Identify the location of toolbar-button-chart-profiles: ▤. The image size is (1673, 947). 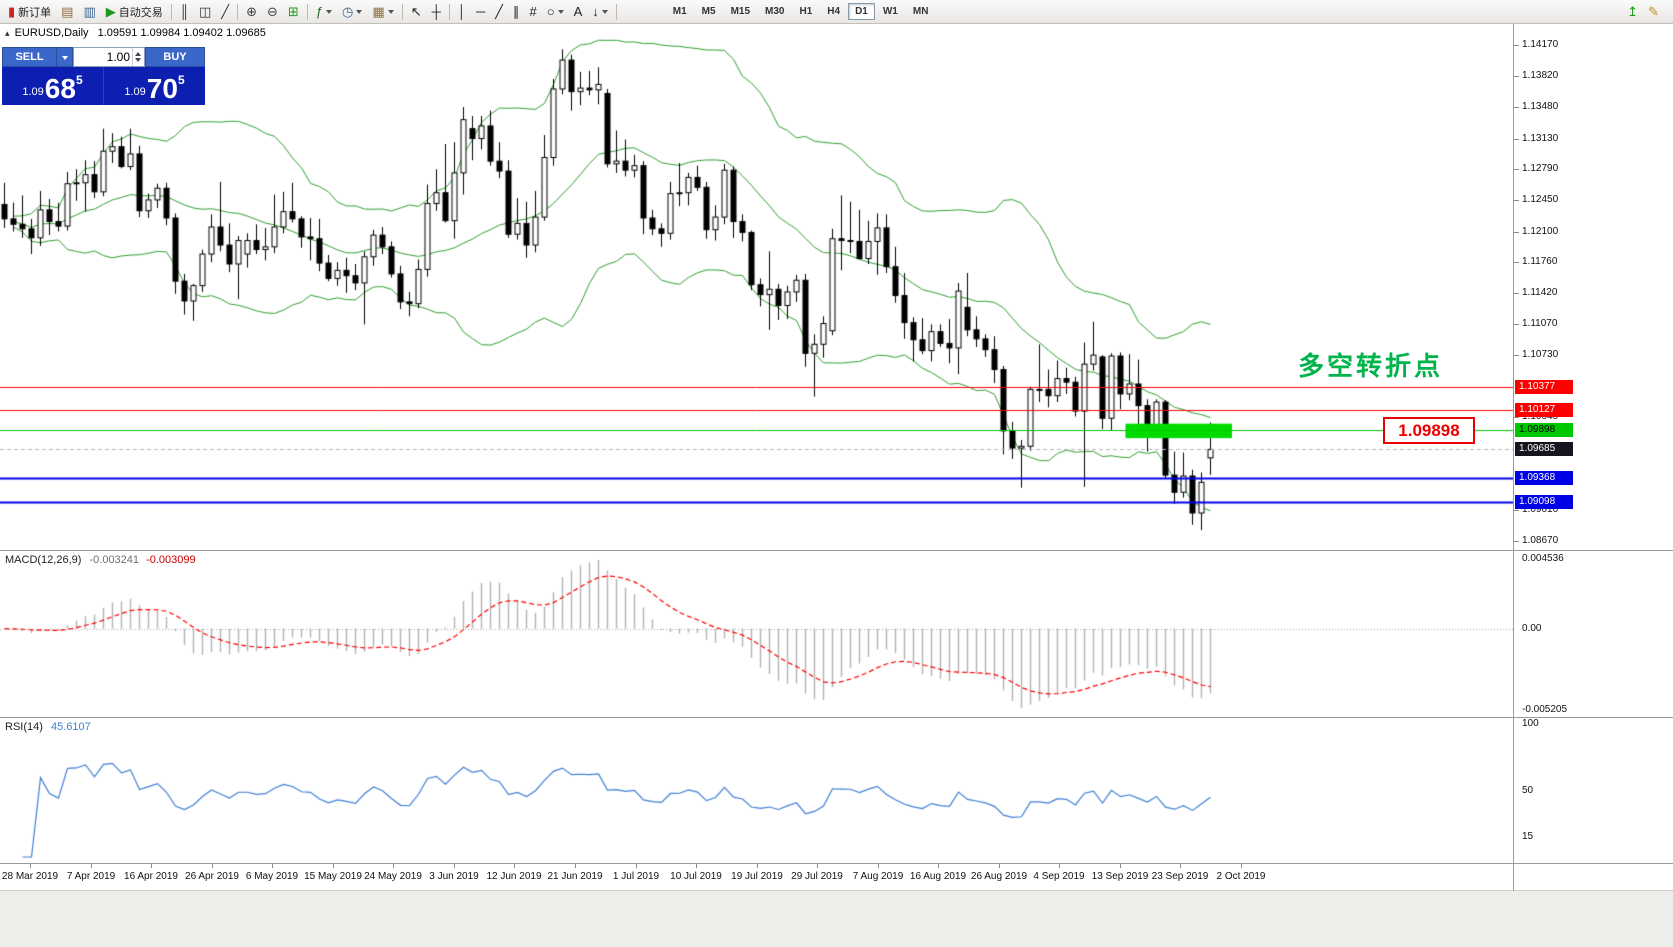
(67, 12).